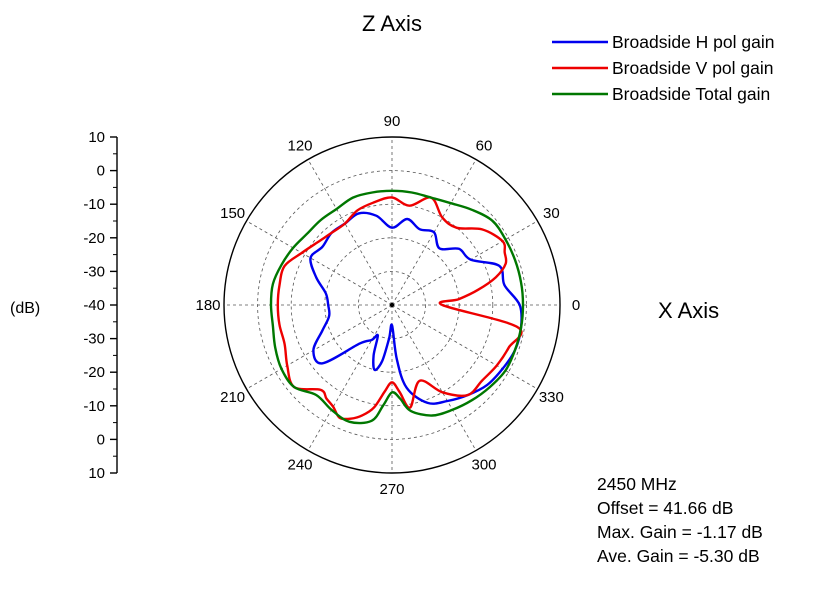  Describe the element at coordinates (678, 556) in the screenshot. I see `ave-gain-text: Ave. Gain = -5.30 dB` at that location.